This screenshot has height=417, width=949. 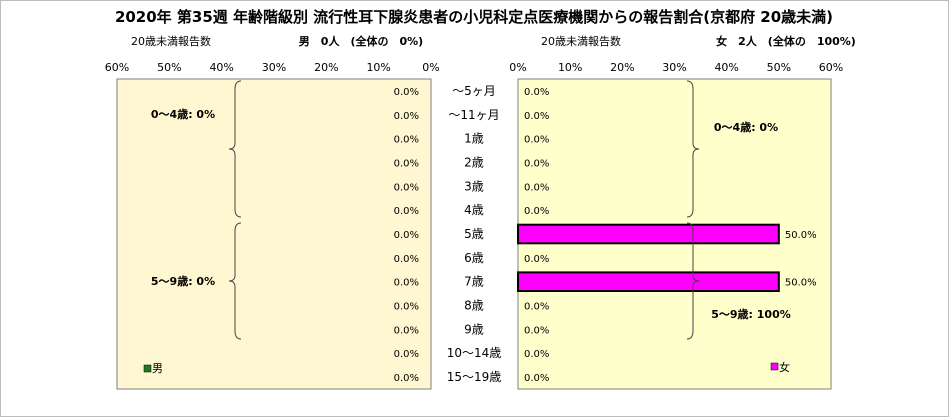 I want to click on right-tick-label: 30%, so click(x=674, y=67).